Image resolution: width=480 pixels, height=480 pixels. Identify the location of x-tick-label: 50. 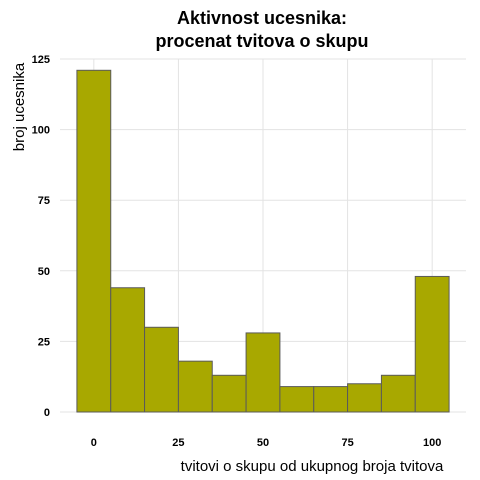
(263, 443).